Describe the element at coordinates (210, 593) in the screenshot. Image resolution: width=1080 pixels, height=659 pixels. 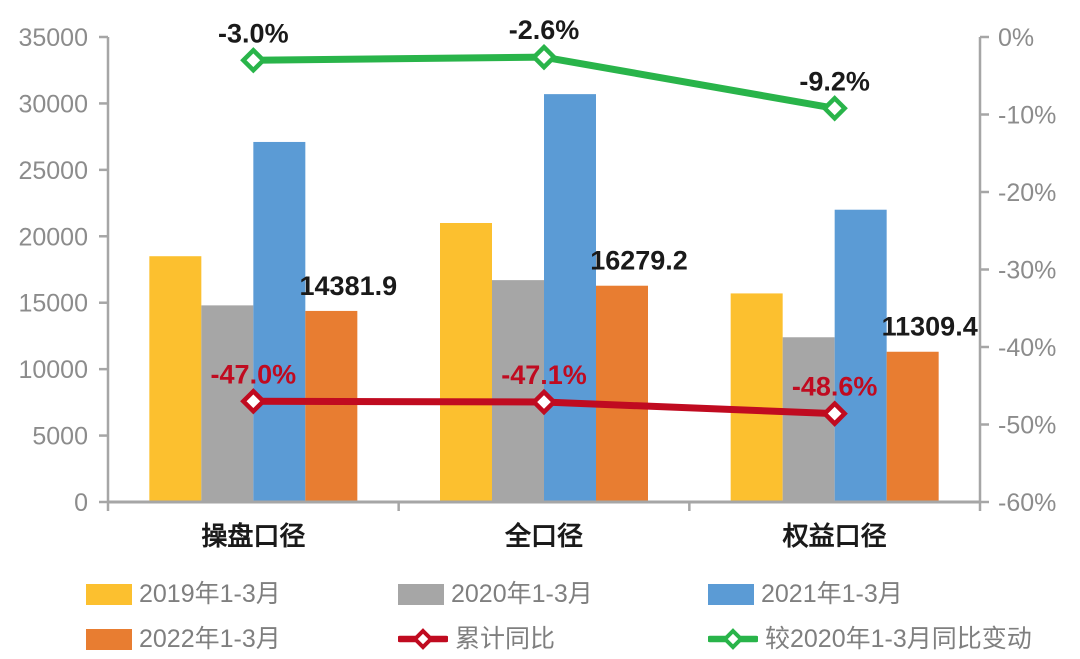
I see `legend-label: 2019年1-3月` at that location.